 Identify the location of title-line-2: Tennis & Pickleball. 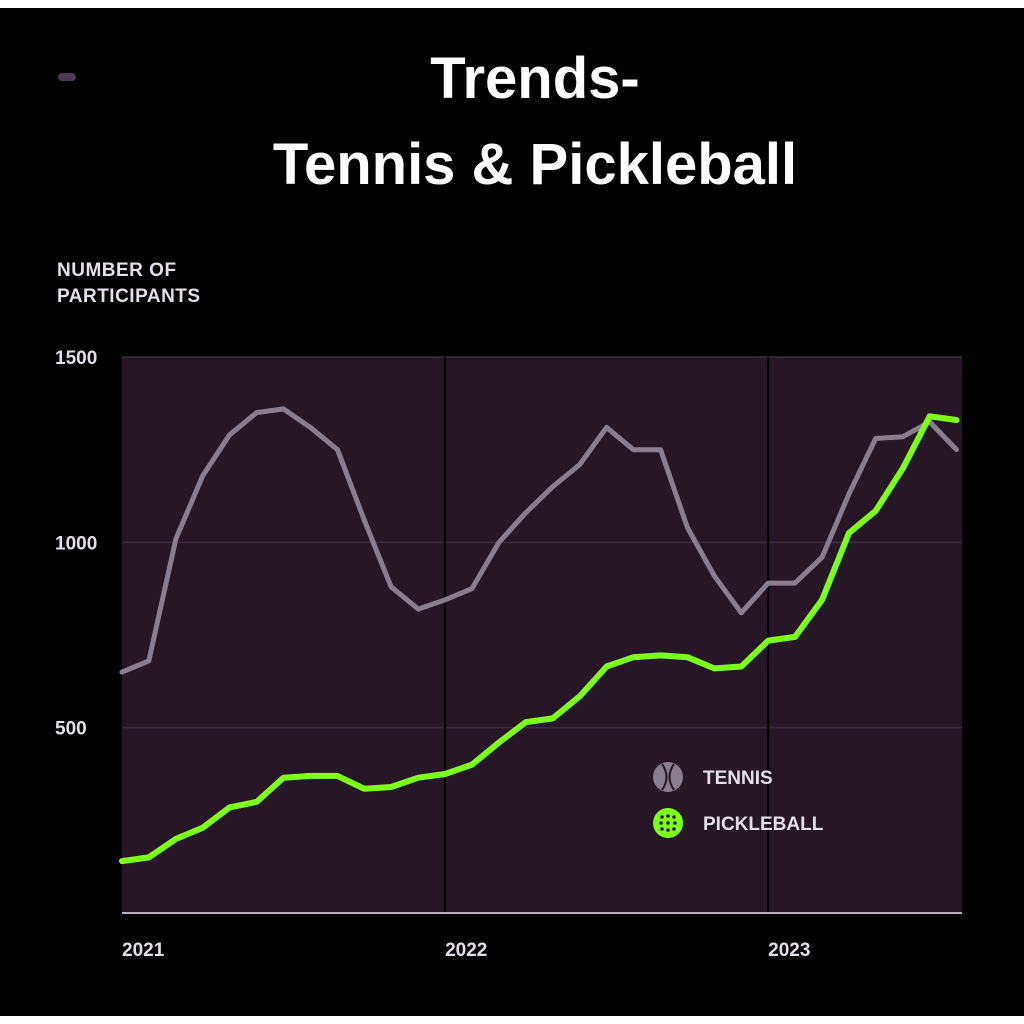
(535, 164).